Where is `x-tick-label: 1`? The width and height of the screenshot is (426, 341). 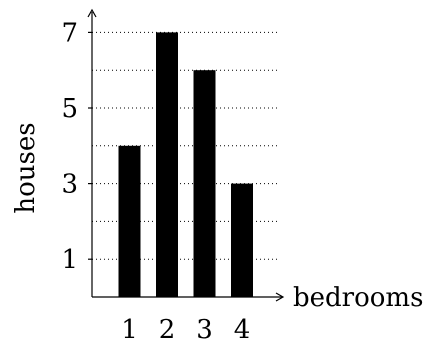
x-tick-label: 1 is located at coordinates (129, 328).